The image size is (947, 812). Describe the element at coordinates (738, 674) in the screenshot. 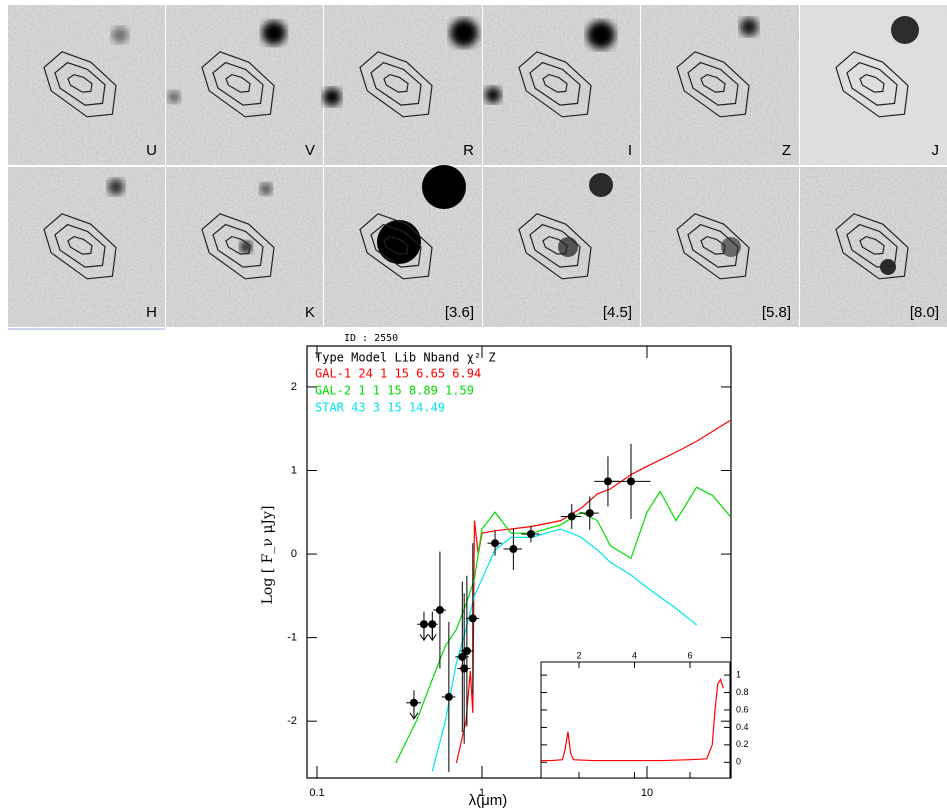

I see `inset-y-tick-label: 1` at that location.